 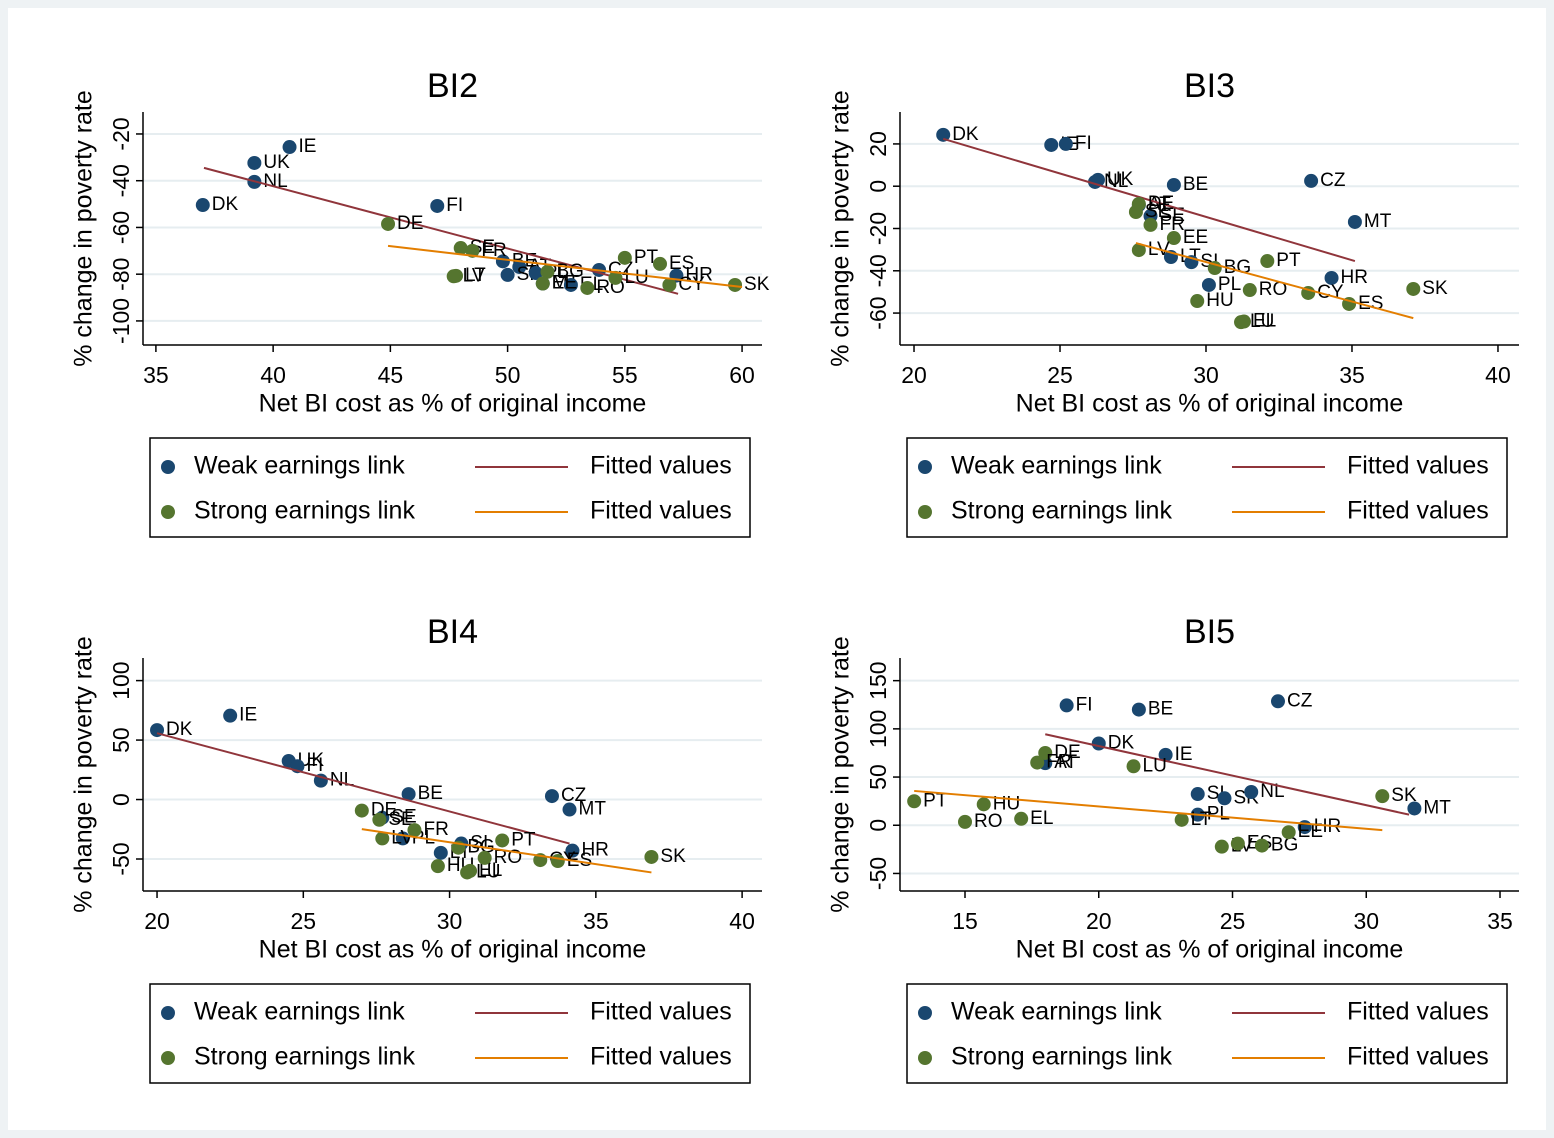 I want to click on point-label: UK, so click(x=1120, y=179).